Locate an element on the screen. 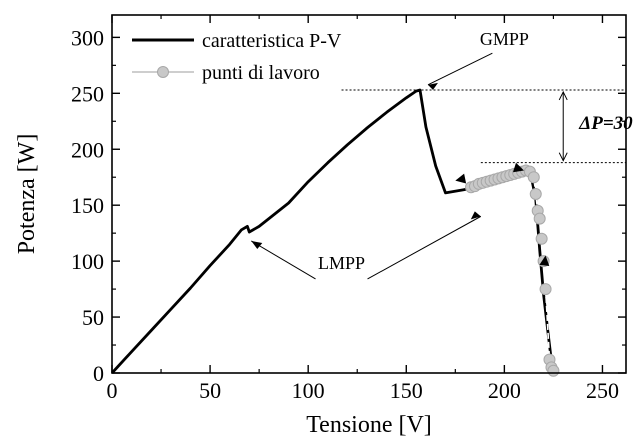  delta-p-label: ΔP=30% is located at coordinates (605, 123).